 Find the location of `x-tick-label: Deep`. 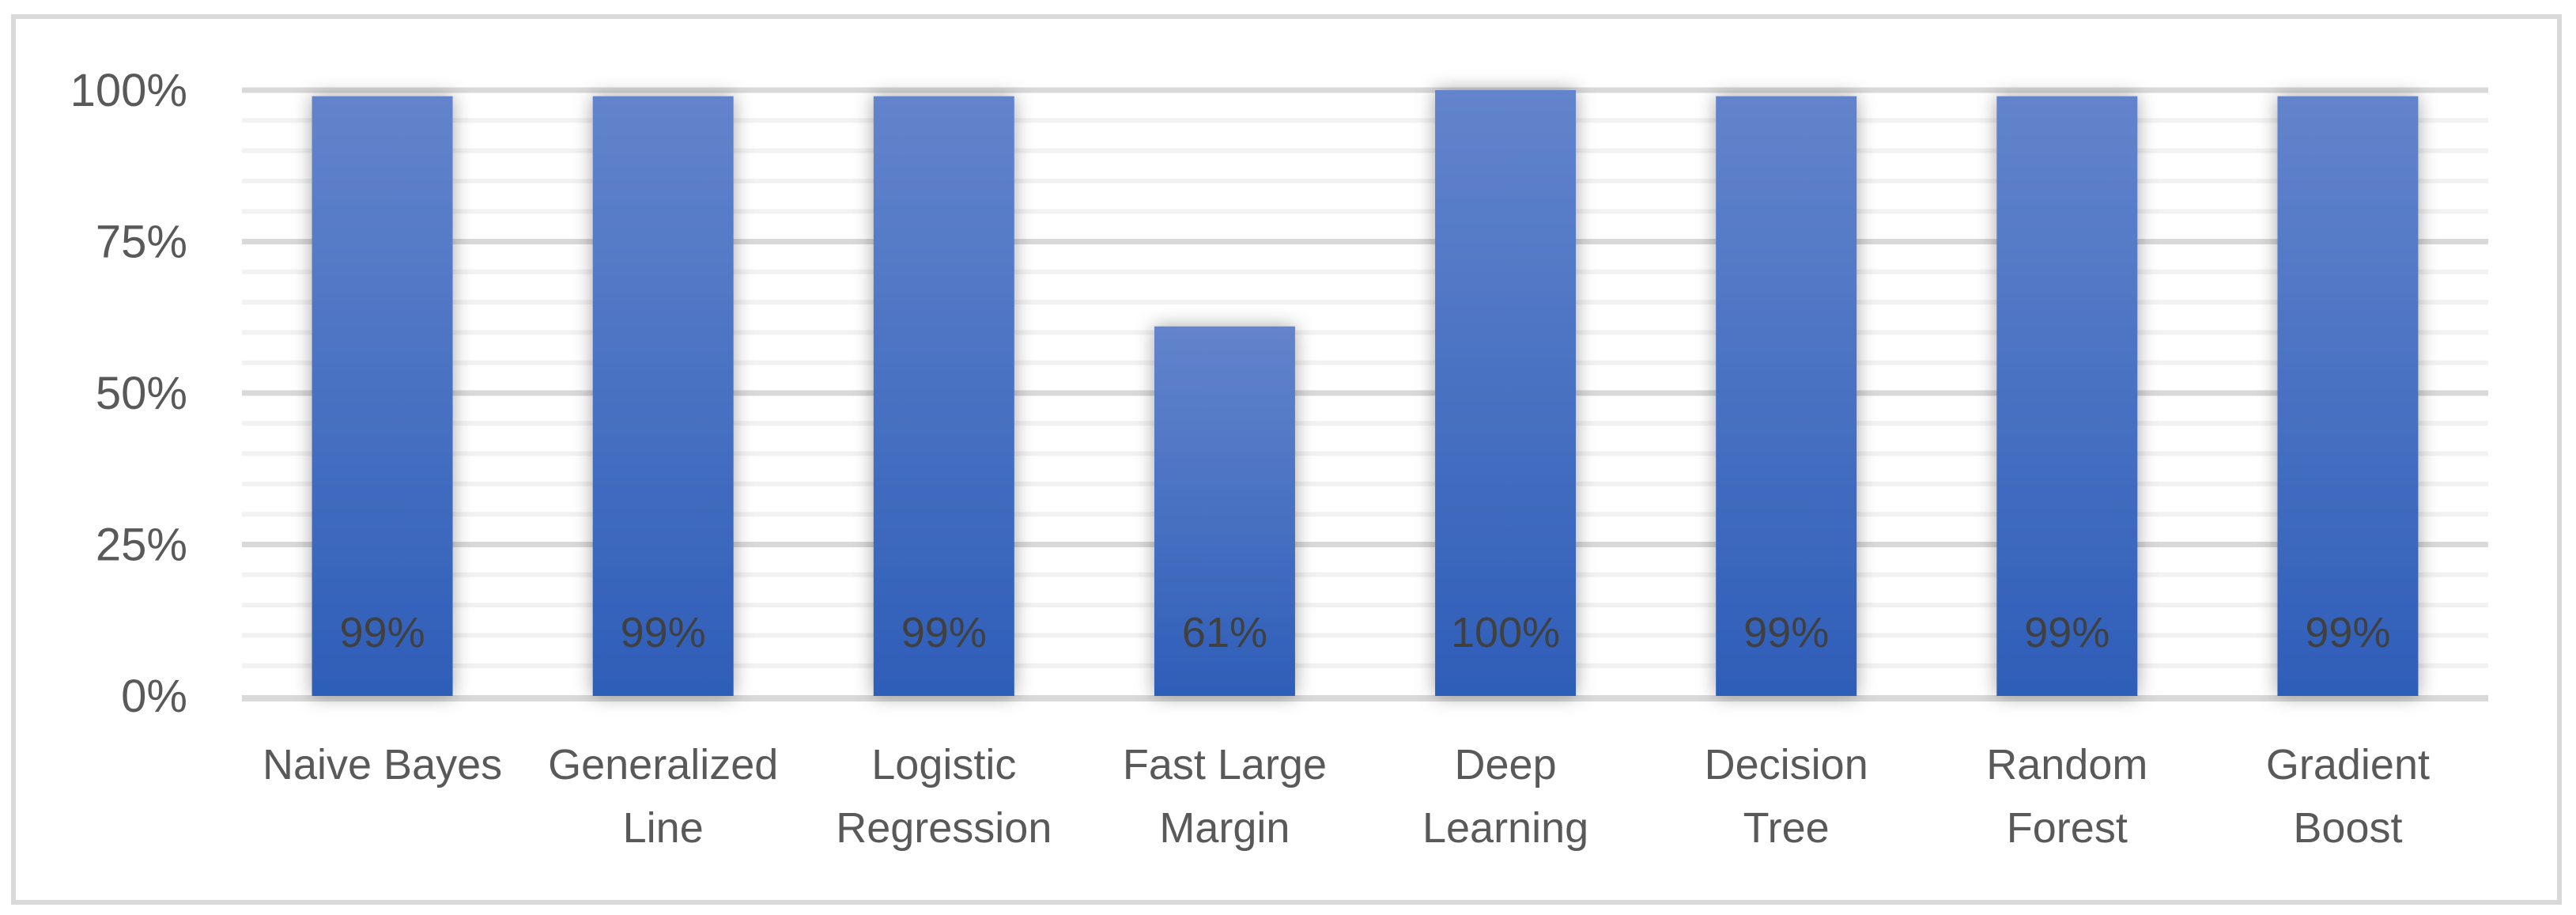

x-tick-label: Deep is located at coordinates (1506, 764).